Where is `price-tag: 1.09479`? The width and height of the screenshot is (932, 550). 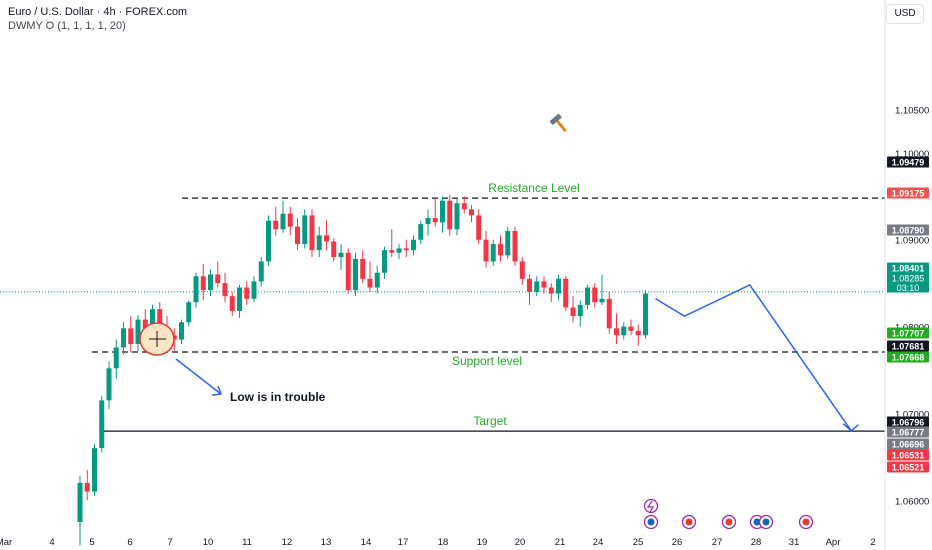 price-tag: 1.09479 is located at coordinates (908, 162).